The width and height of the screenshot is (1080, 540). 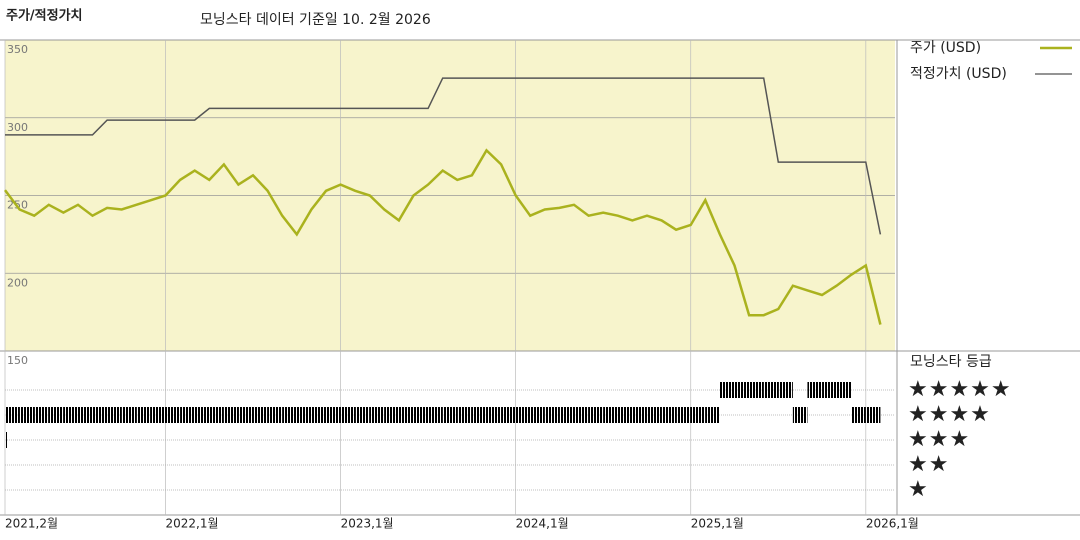 I want to click on x-tick-label: 2021,2월, so click(x=31, y=524).